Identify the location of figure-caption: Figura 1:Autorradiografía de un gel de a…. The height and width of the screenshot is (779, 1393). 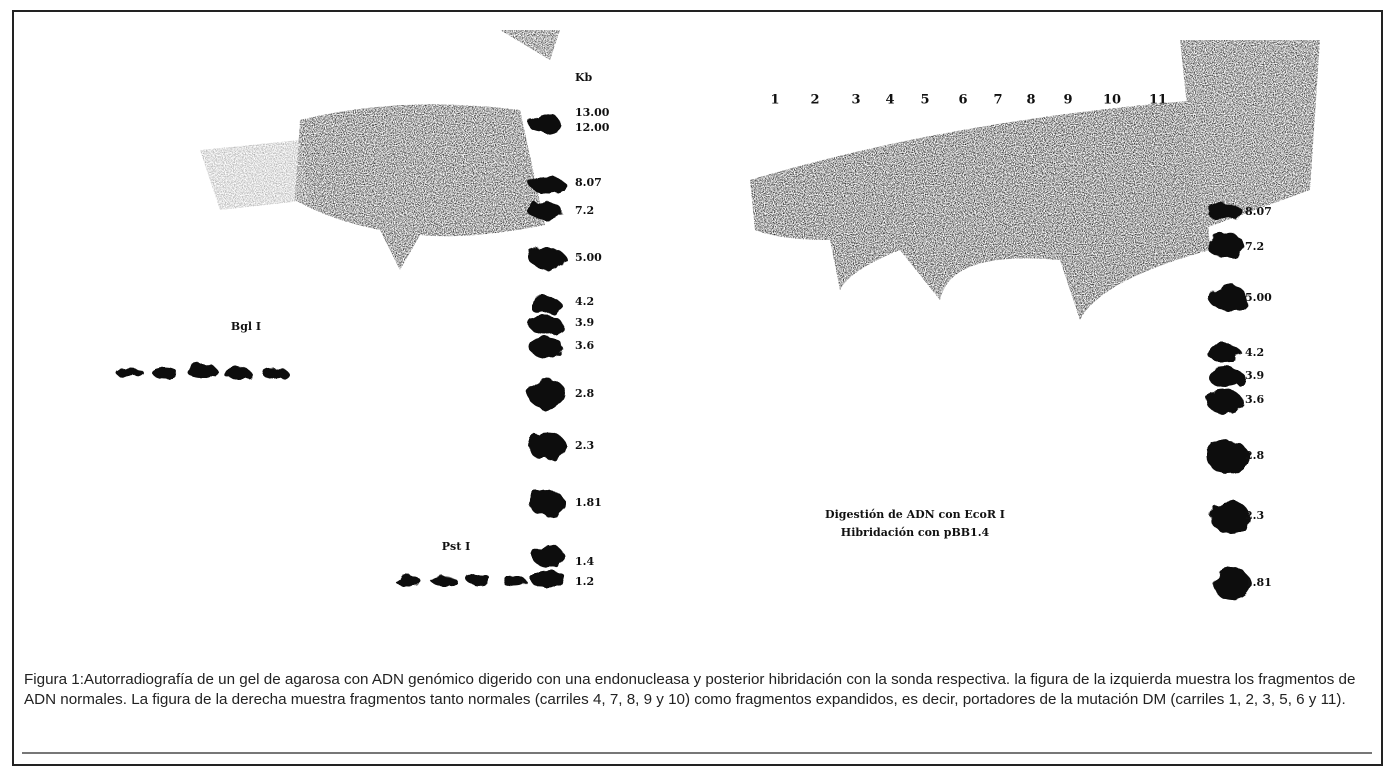
(690, 689).